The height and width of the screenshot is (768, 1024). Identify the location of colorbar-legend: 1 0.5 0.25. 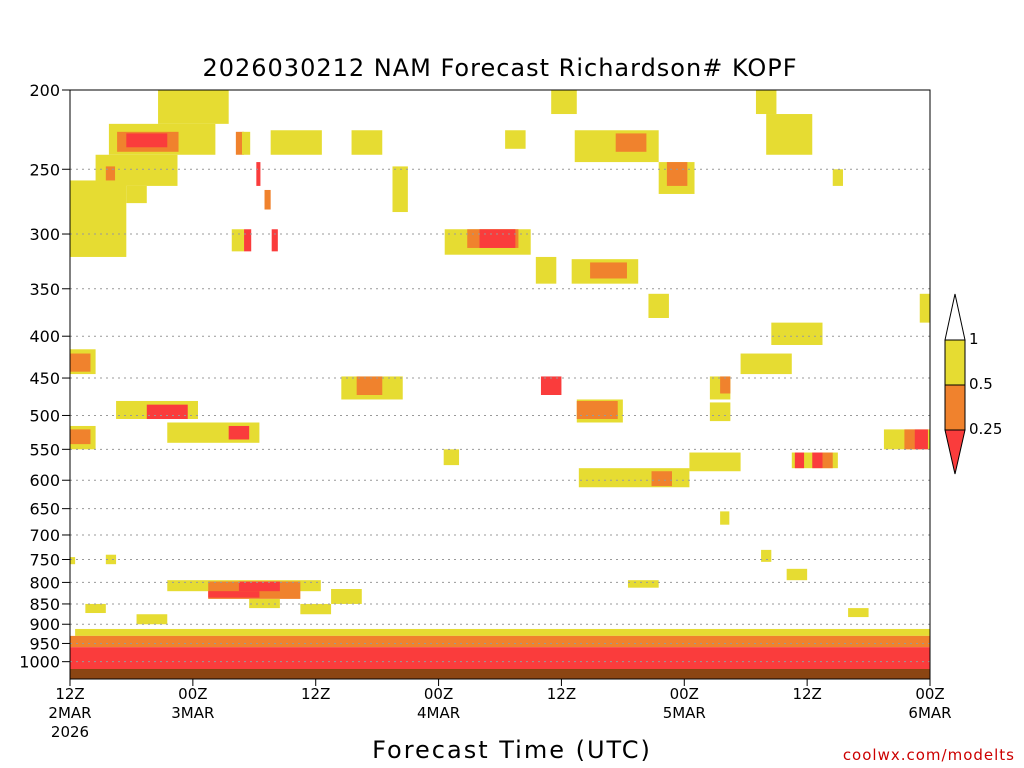
(973, 384).